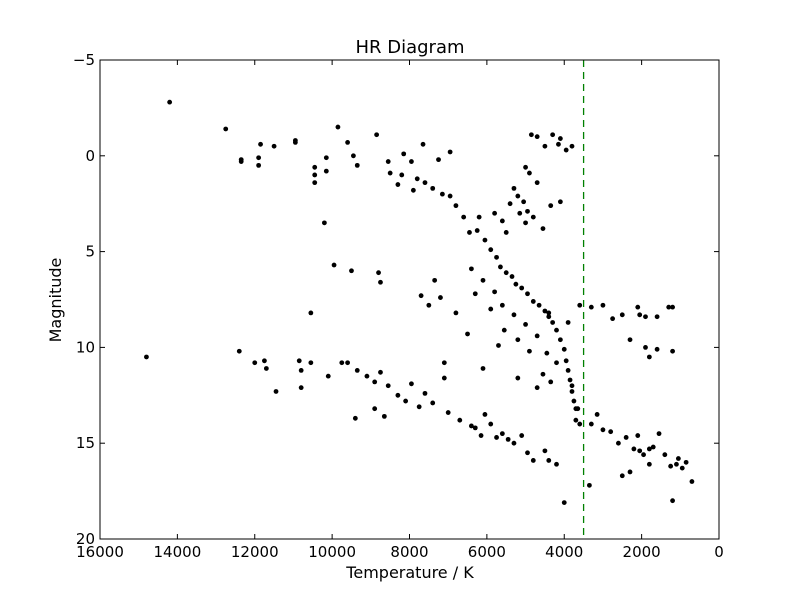 Image resolution: width=800 pixels, height=600 pixels. Describe the element at coordinates (332, 552) in the screenshot. I see `x-tick-label: 10000` at that location.